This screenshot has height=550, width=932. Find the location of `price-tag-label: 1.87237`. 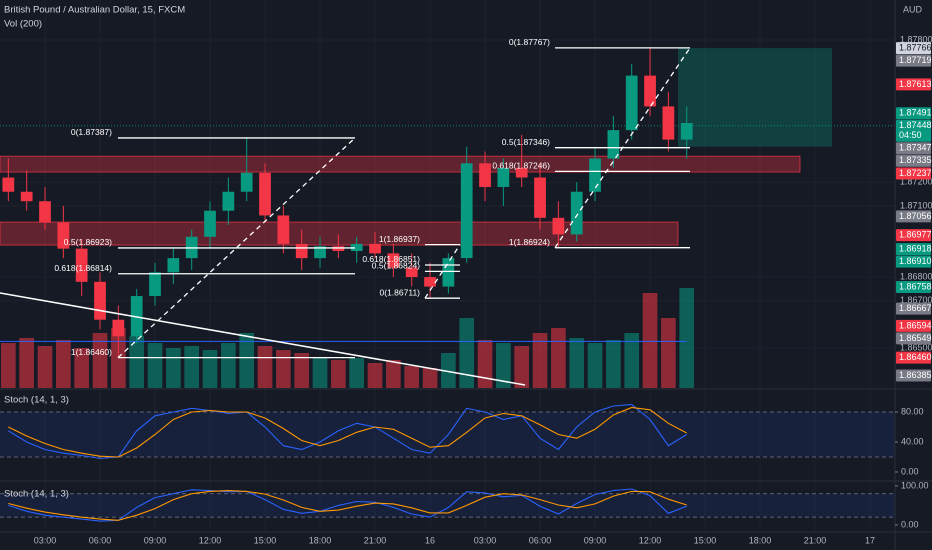

price-tag-label: 1.87237 is located at coordinates (915, 173).